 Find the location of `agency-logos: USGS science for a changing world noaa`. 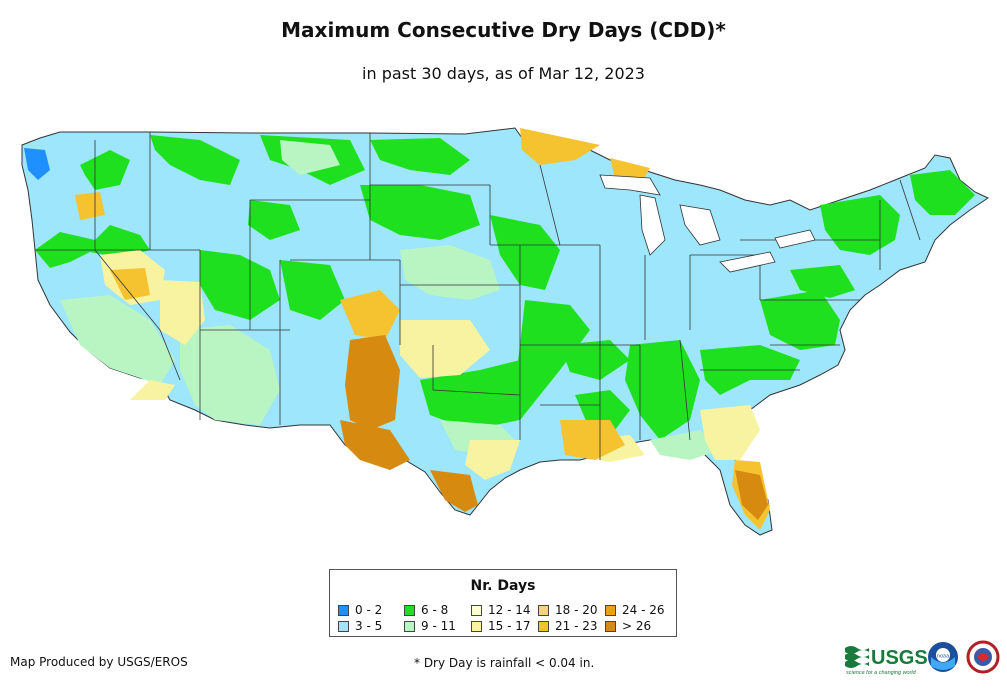

agency-logos: USGS science for a changing world noaa is located at coordinates (922, 658).